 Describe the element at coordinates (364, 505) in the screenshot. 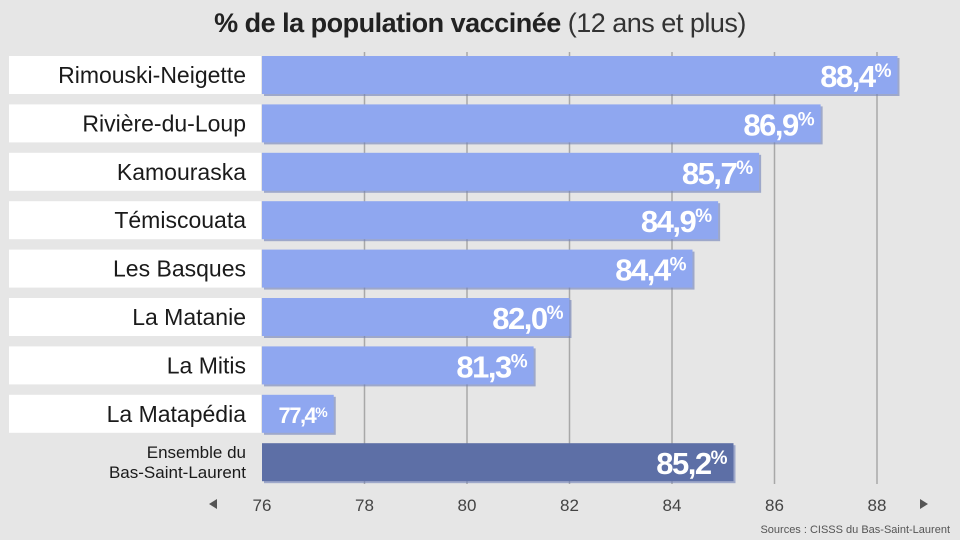

I see `x-tick-label: 78` at that location.